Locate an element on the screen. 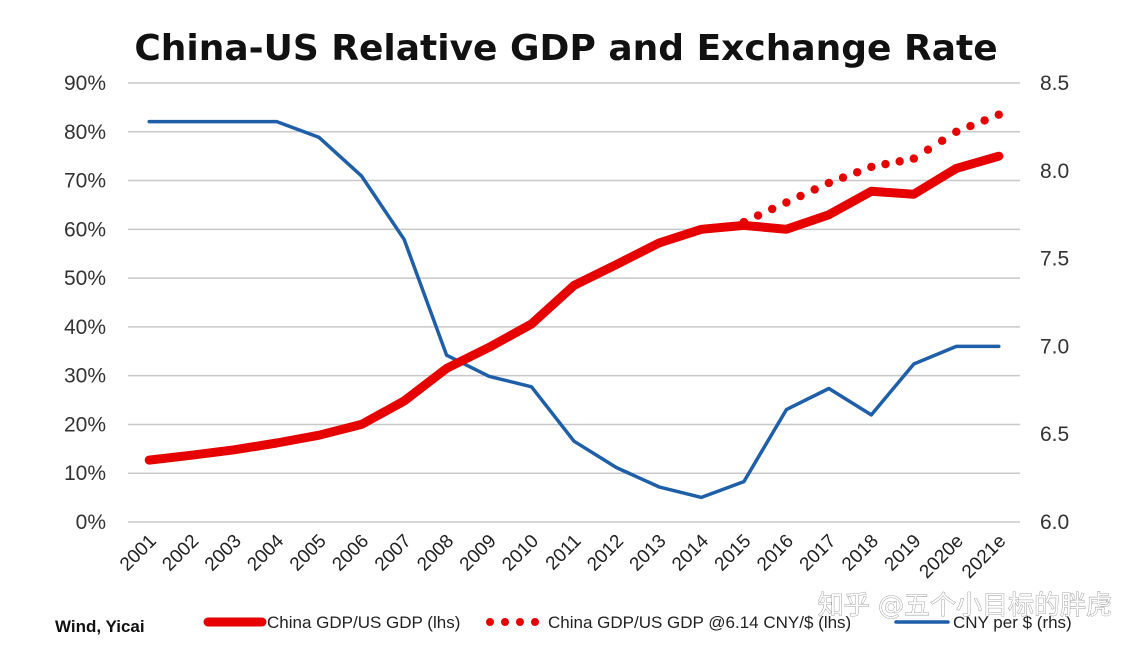 Image resolution: width=1145 pixels, height=652 pixels. left-axis-tick-label: 10% is located at coordinates (85, 473).